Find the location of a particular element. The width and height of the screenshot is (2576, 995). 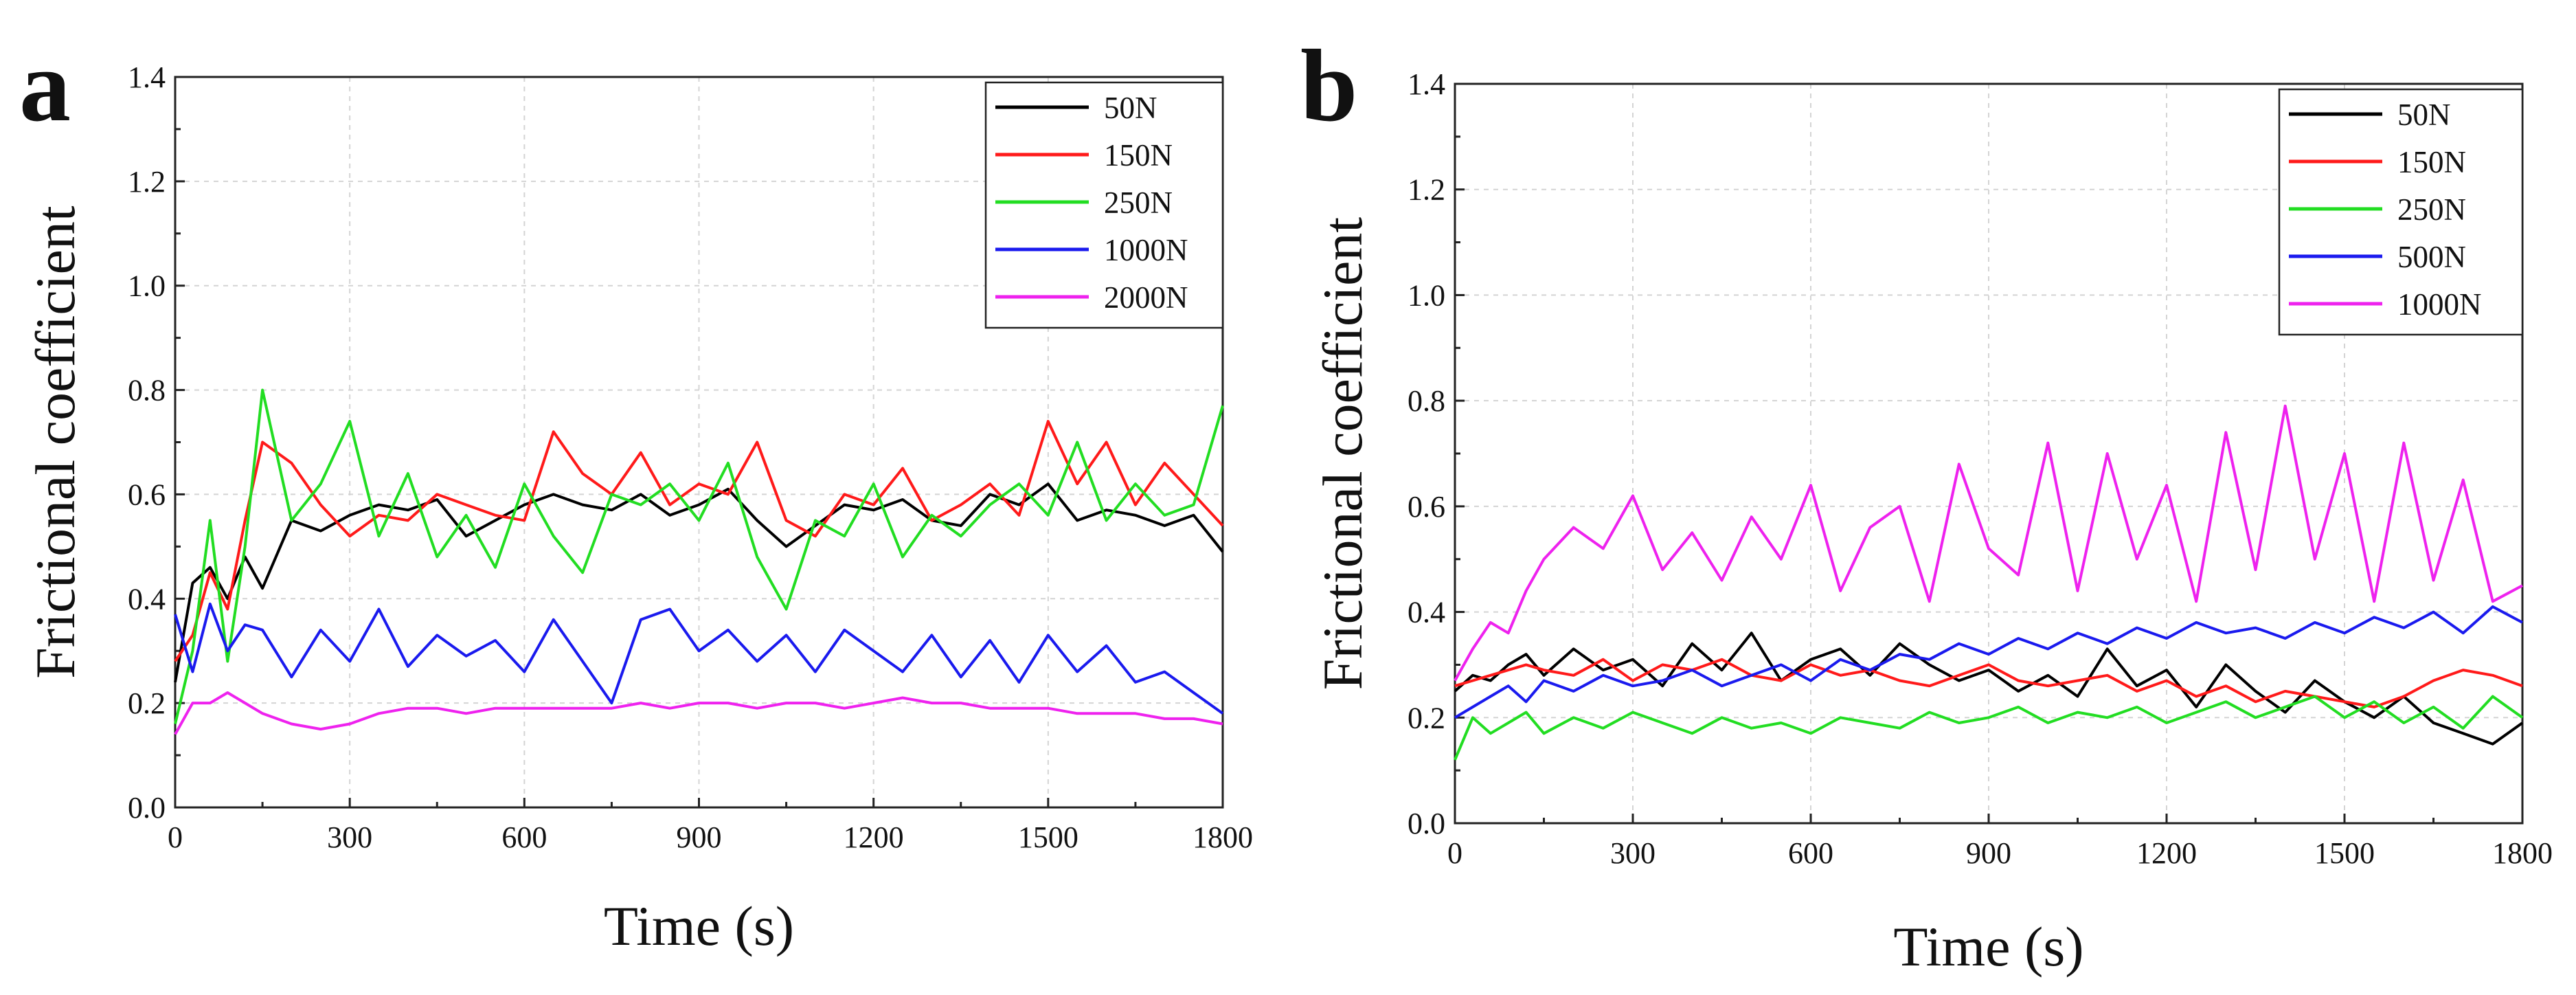

series-line-2000N is located at coordinates (698, 713).